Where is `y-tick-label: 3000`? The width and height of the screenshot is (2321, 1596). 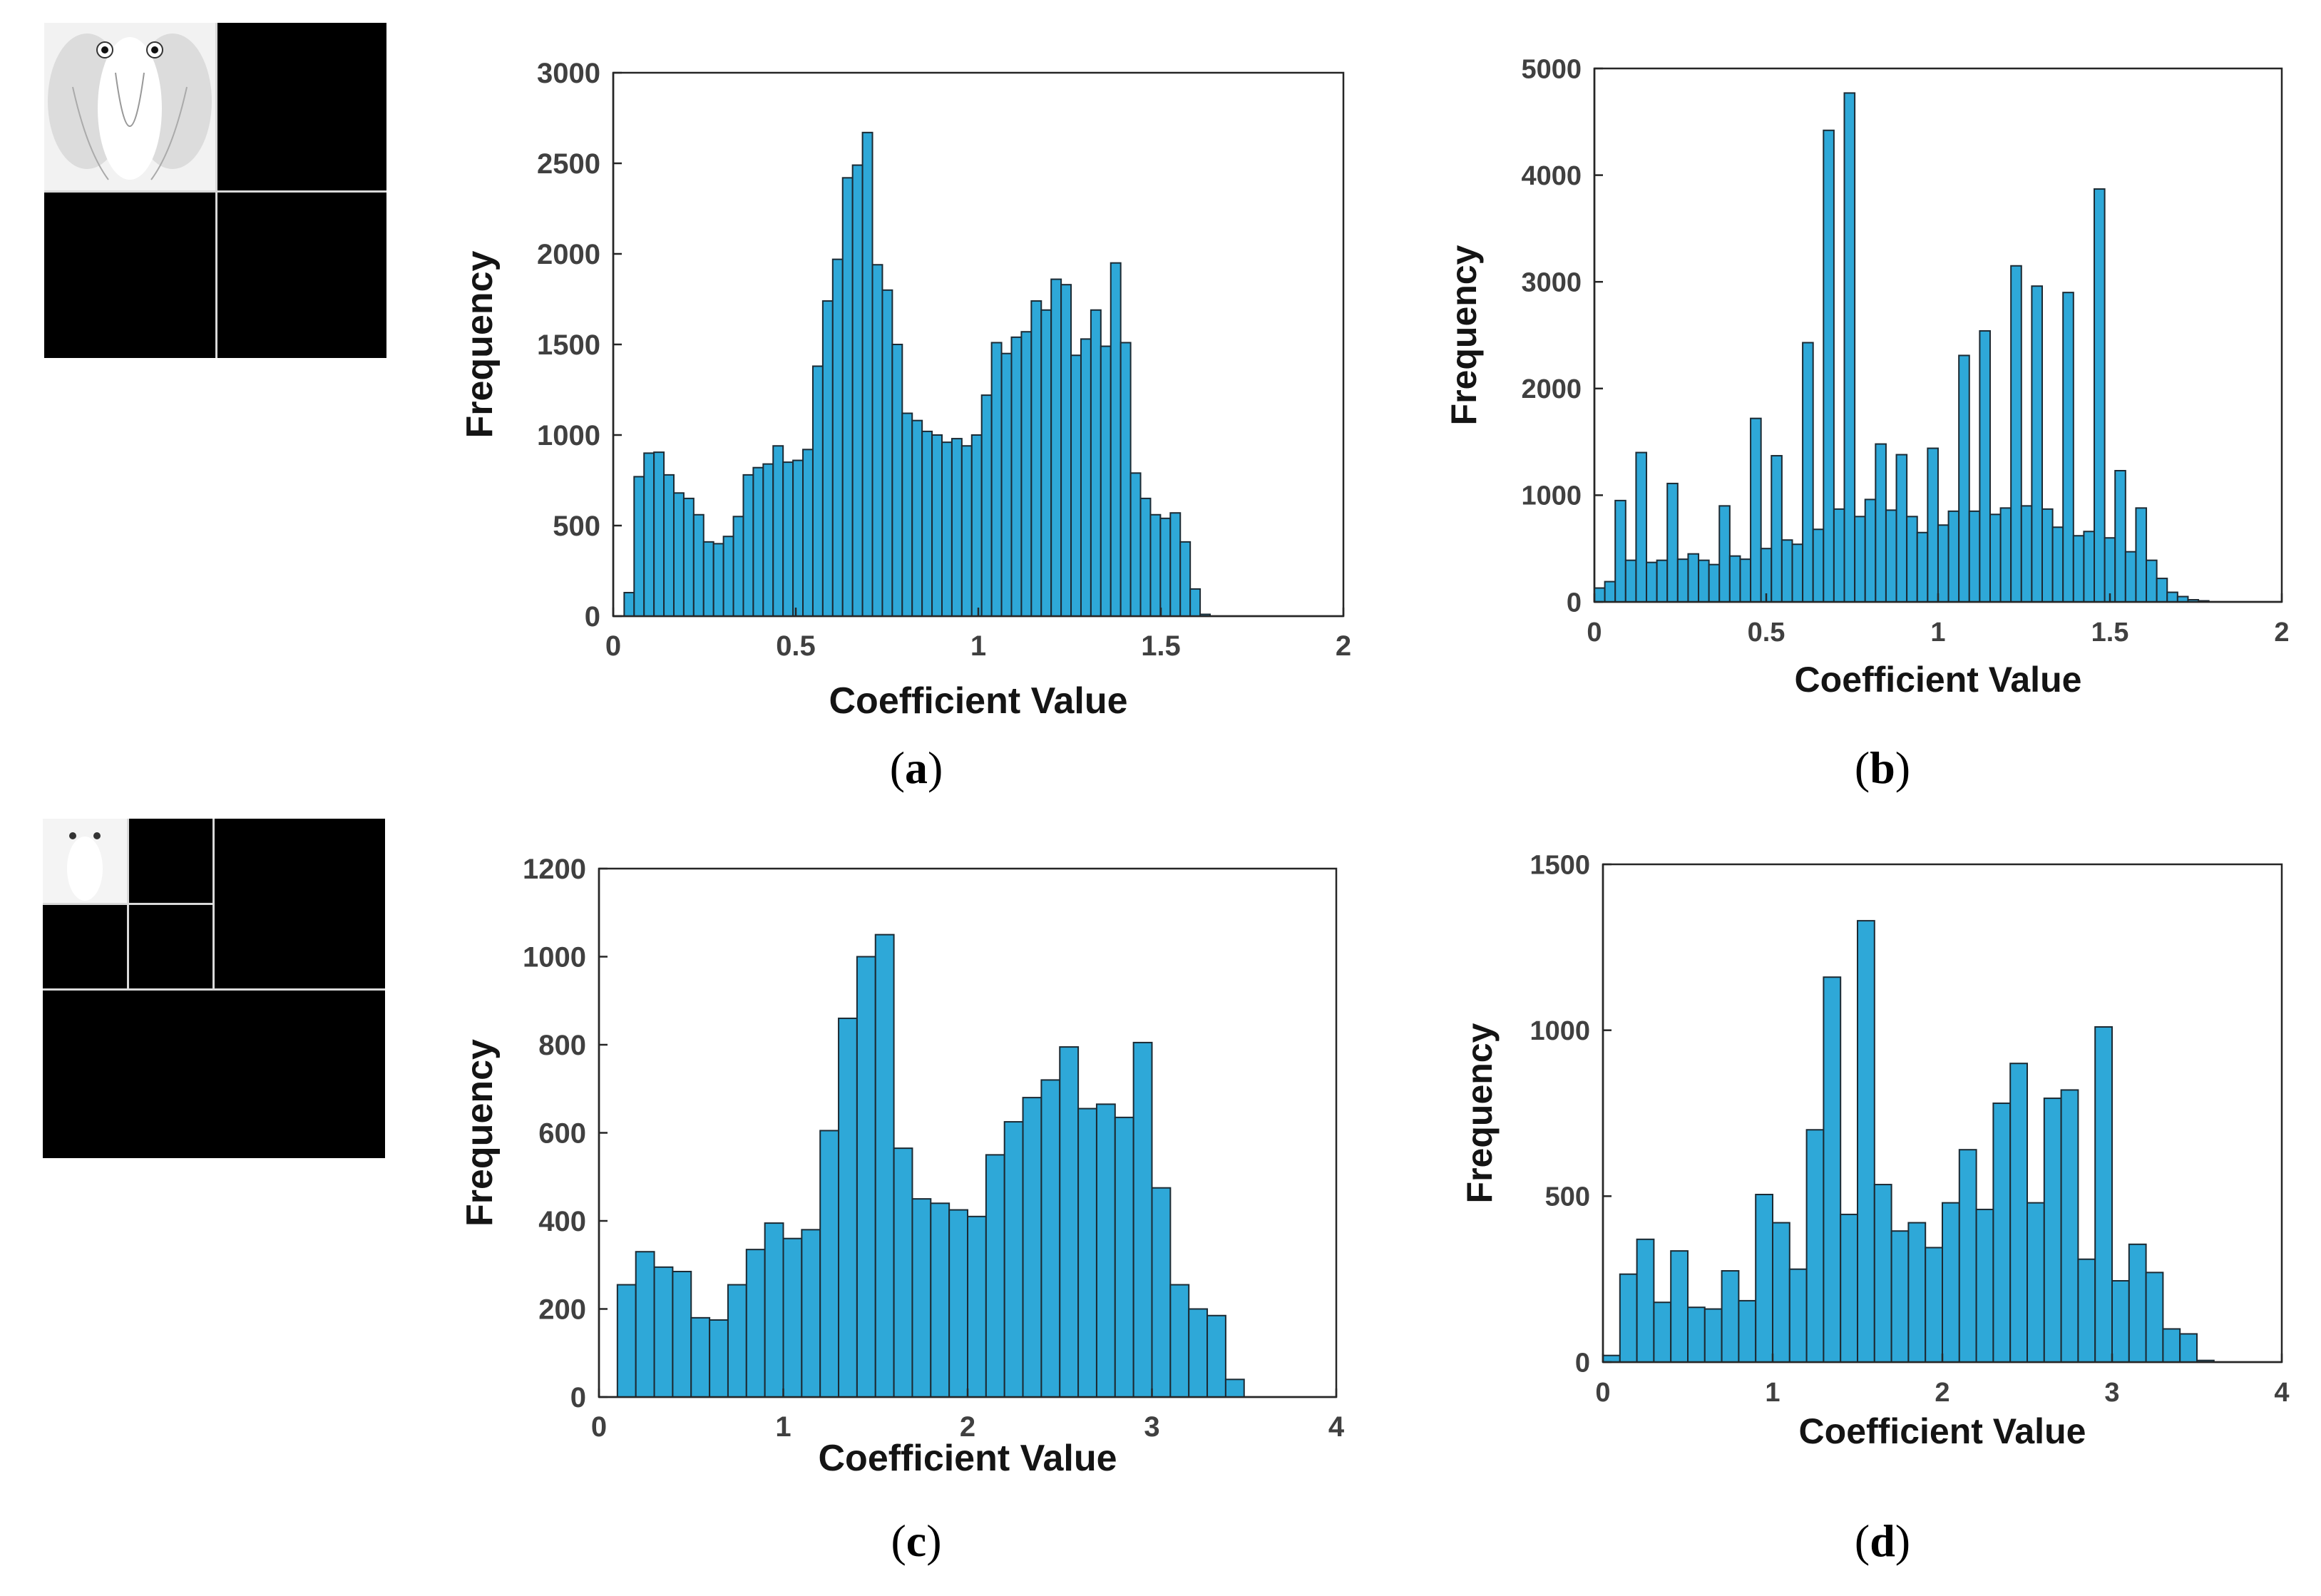 y-tick-label: 3000 is located at coordinates (568, 73).